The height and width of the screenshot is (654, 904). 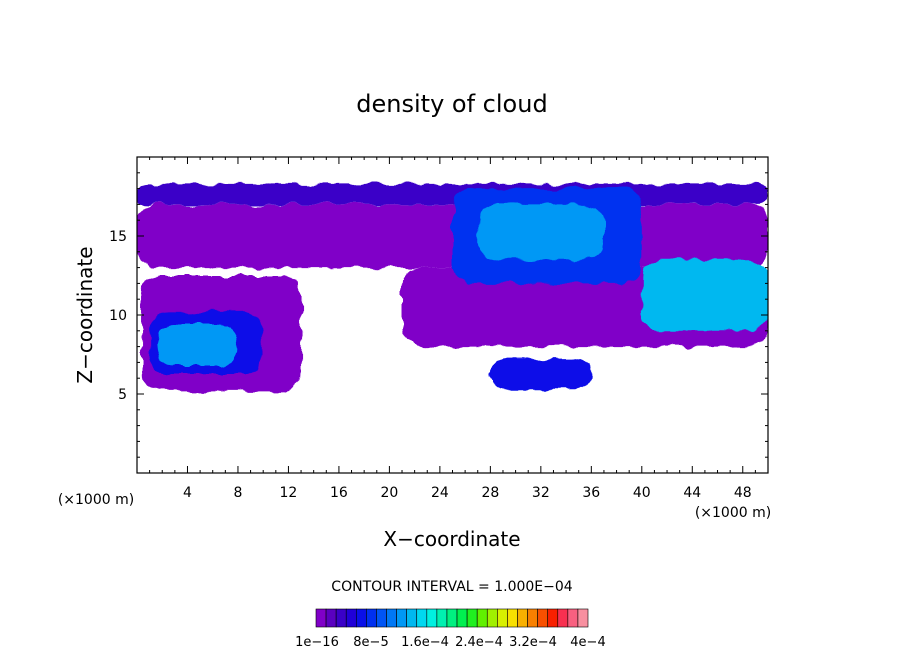 I want to click on colorbar-label: 8e−5, so click(x=370, y=642).